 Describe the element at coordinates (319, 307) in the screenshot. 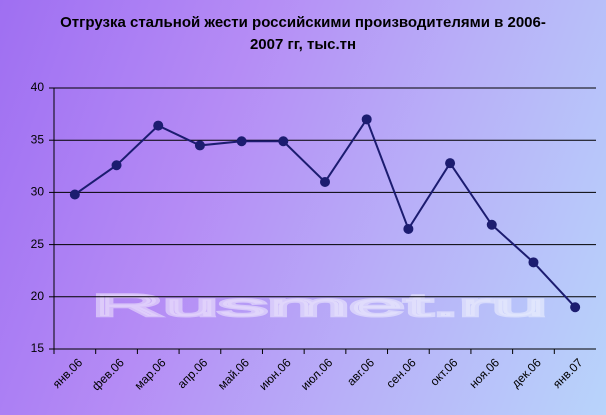

I see `watermark: Rusmet.ru` at that location.